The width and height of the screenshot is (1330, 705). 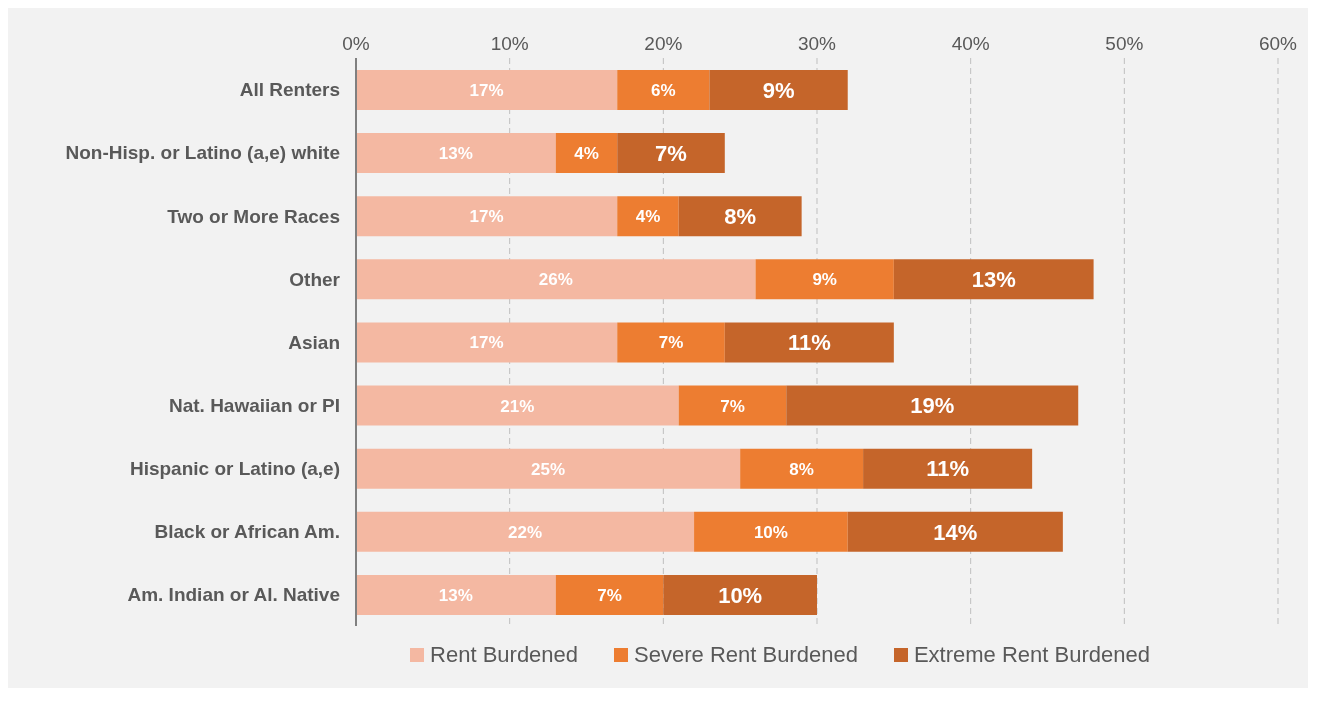 What do you see at coordinates (234, 468) in the screenshot?
I see `y-tick-label: Hispanic or Latino (a,e)` at bounding box center [234, 468].